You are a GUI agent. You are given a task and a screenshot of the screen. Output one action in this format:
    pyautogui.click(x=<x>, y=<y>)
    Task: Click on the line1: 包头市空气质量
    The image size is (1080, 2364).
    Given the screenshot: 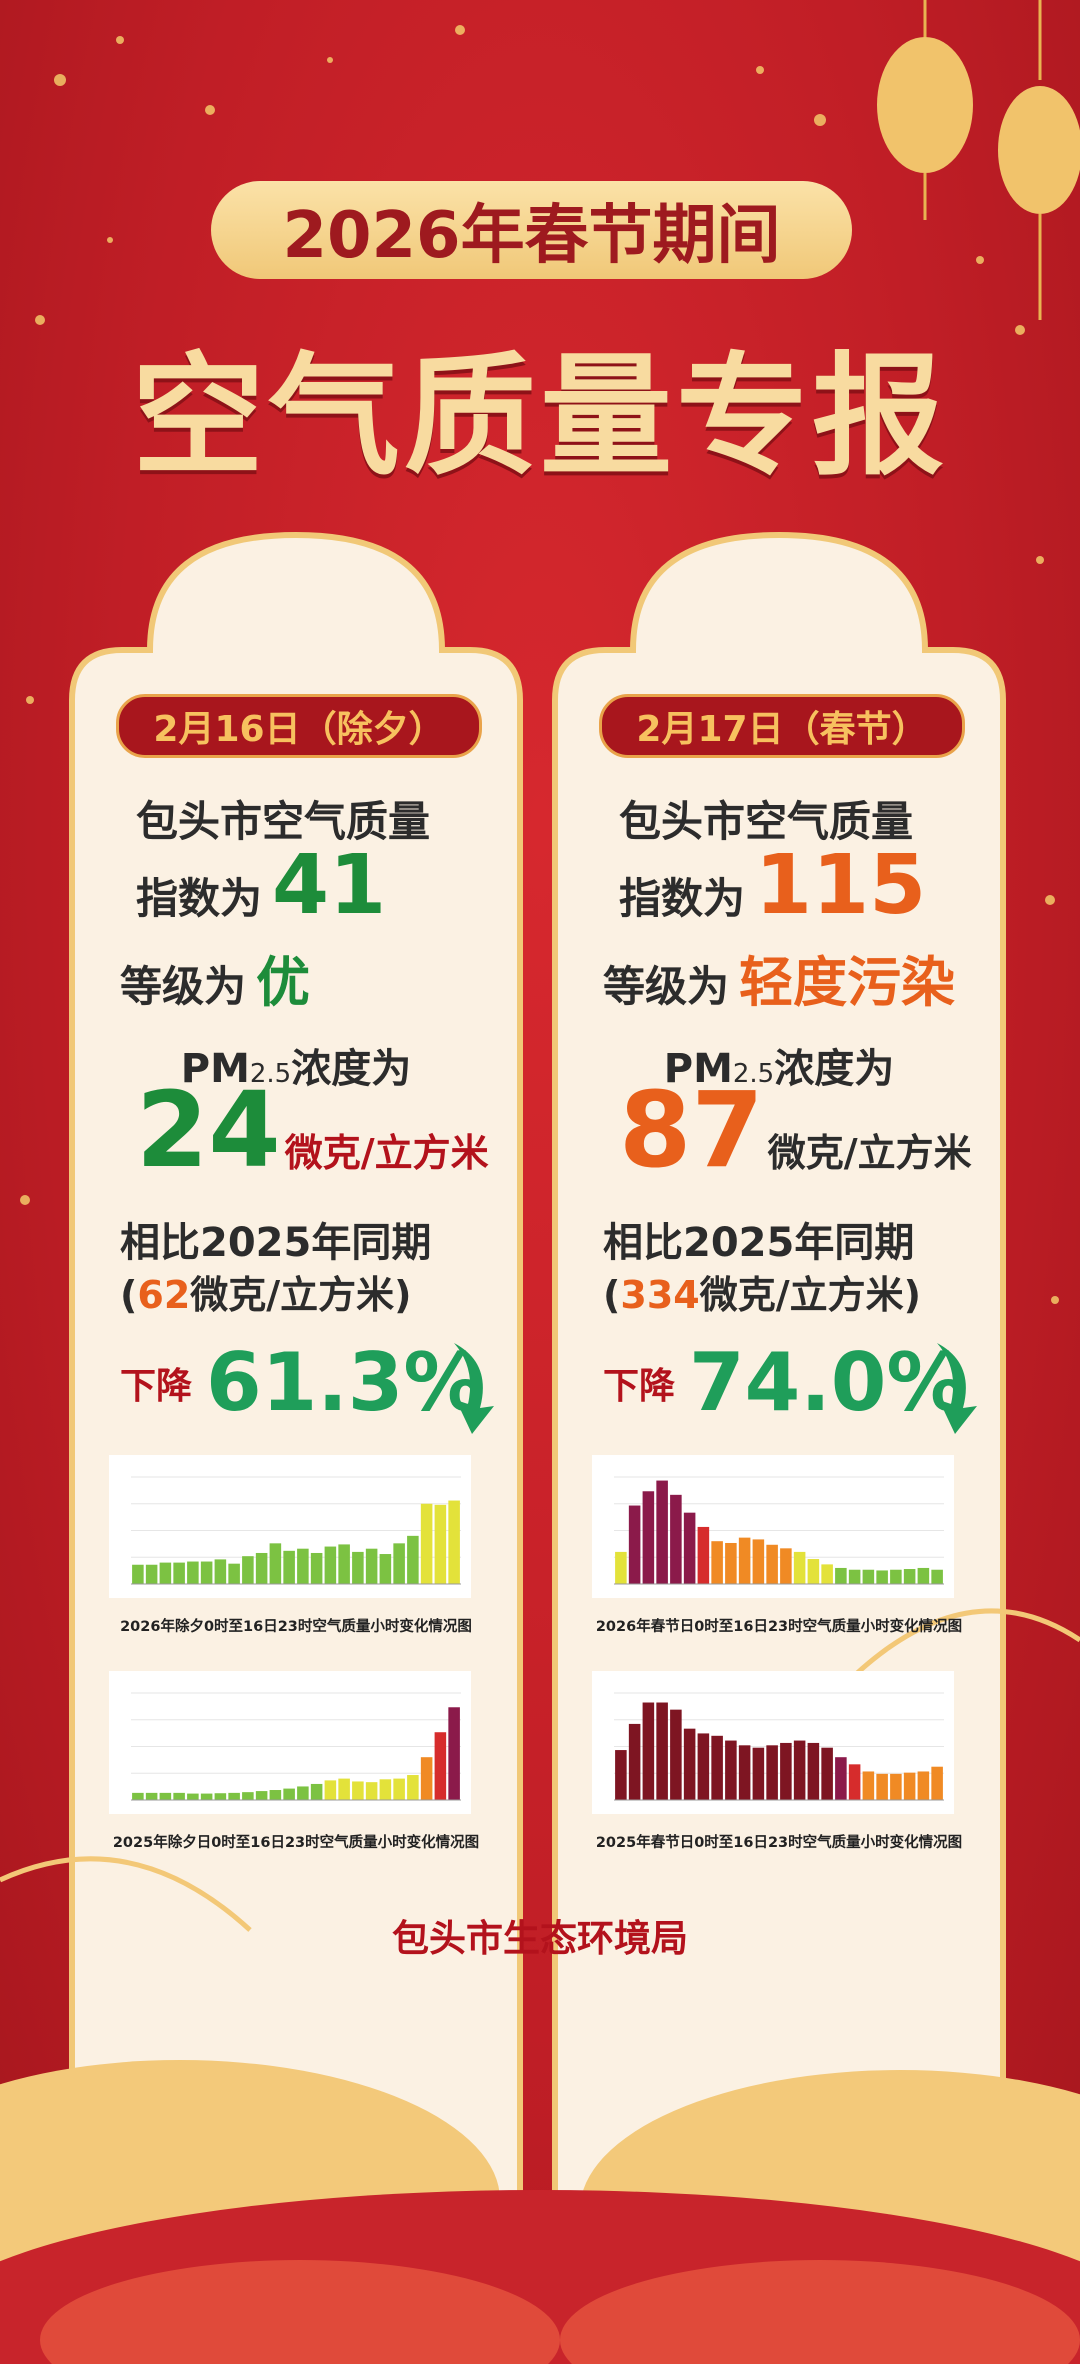 What is the action you would take?
    pyautogui.click(x=766, y=821)
    